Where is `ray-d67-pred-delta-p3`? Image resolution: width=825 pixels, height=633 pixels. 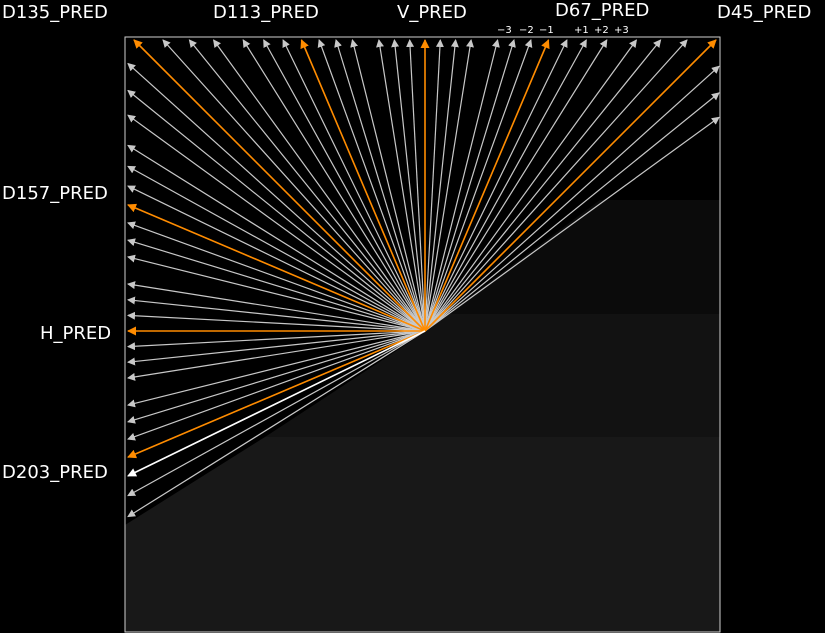 ray-d67-pred-delta-p3 is located at coordinates (462, 185).